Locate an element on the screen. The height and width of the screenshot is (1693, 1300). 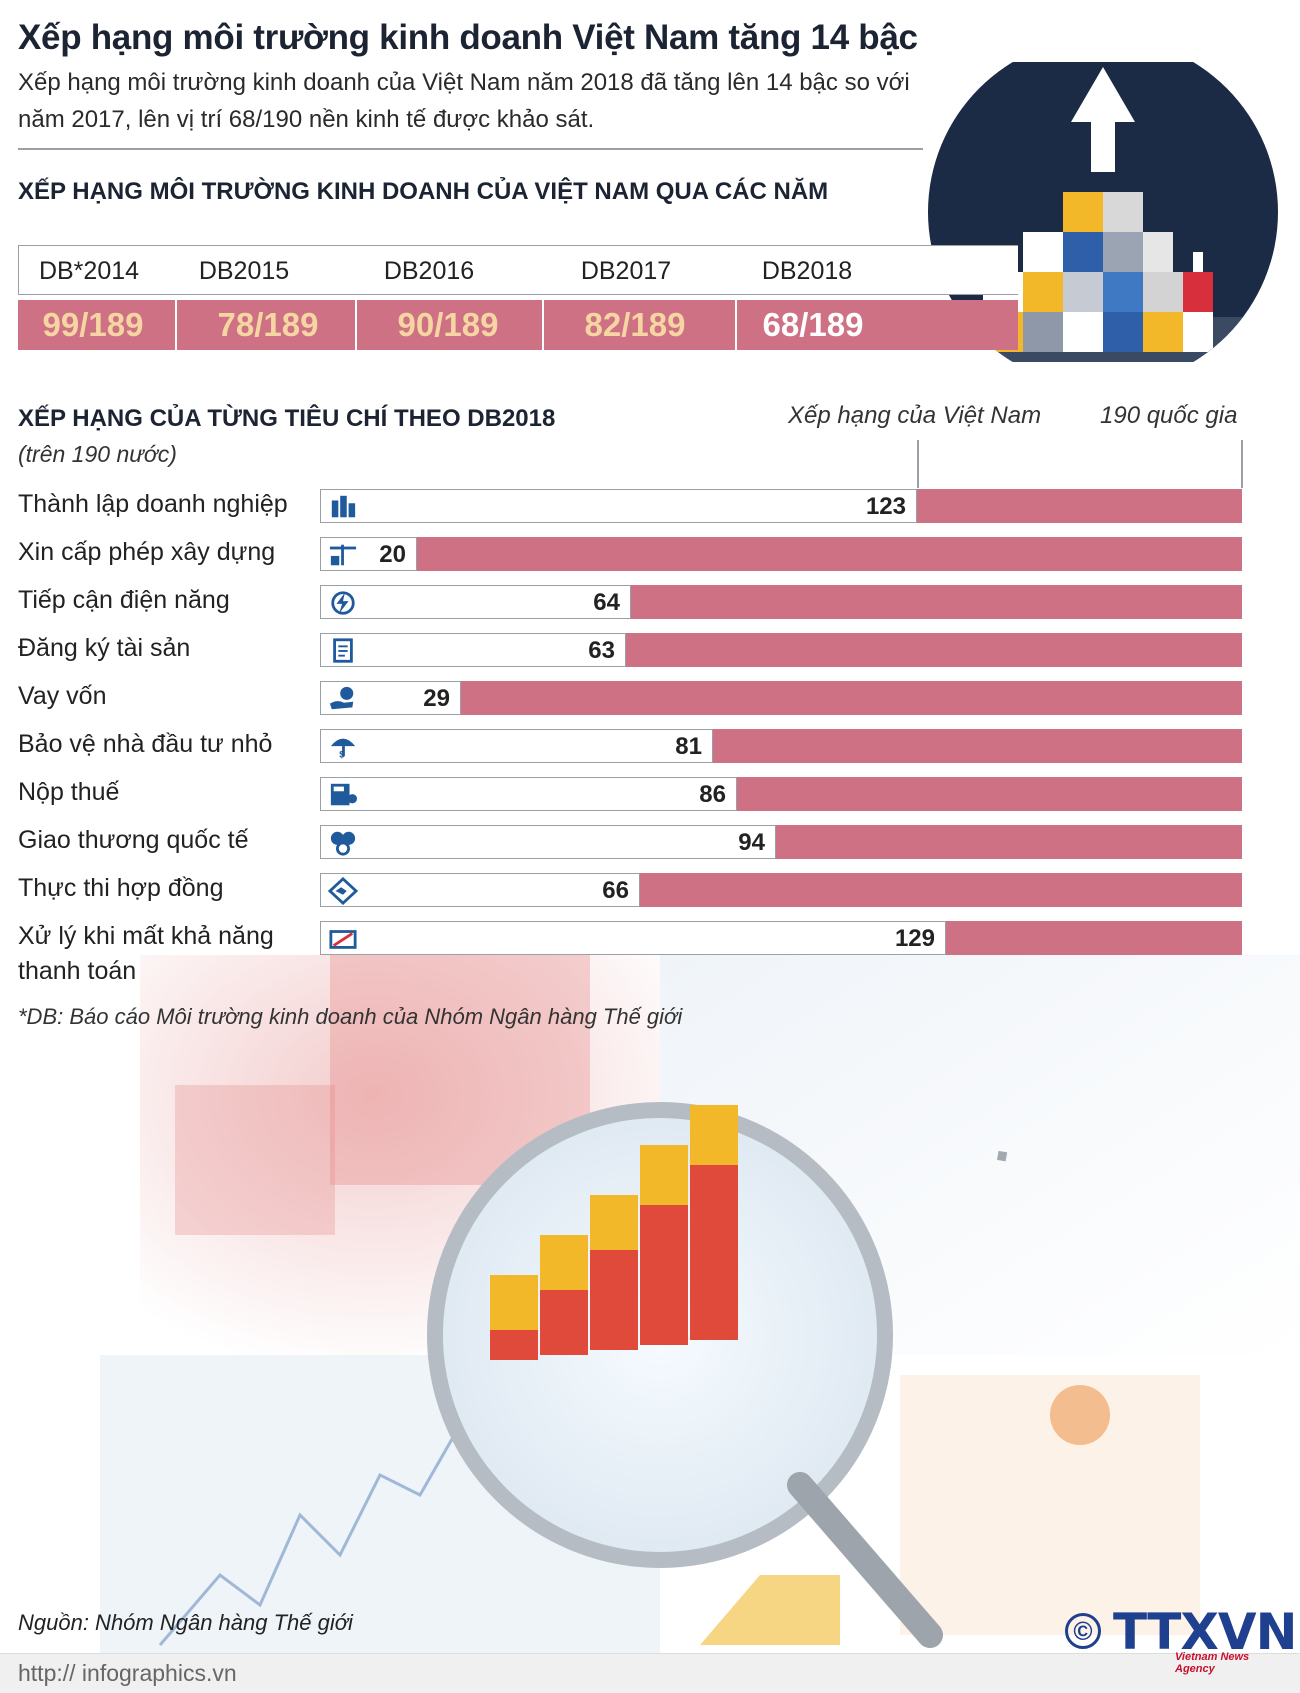
indicator-label: Vay vốn is located at coordinates (62, 696).